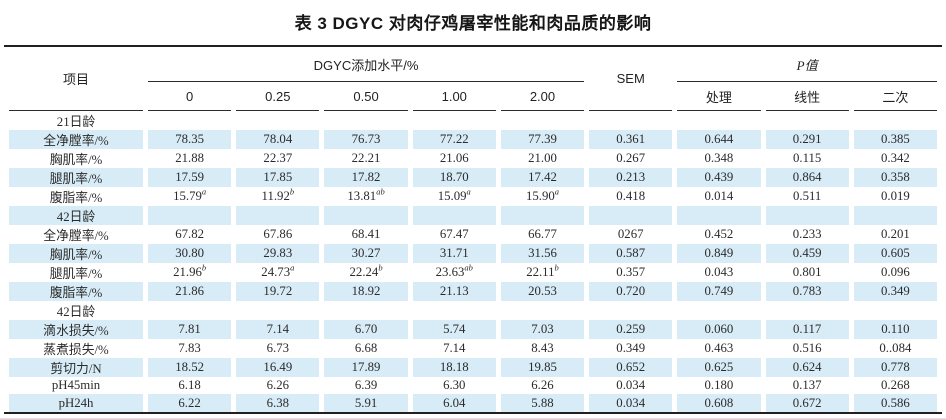  Describe the element at coordinates (542, 253) in the screenshot. I see `cell-value: 31.56` at that location.